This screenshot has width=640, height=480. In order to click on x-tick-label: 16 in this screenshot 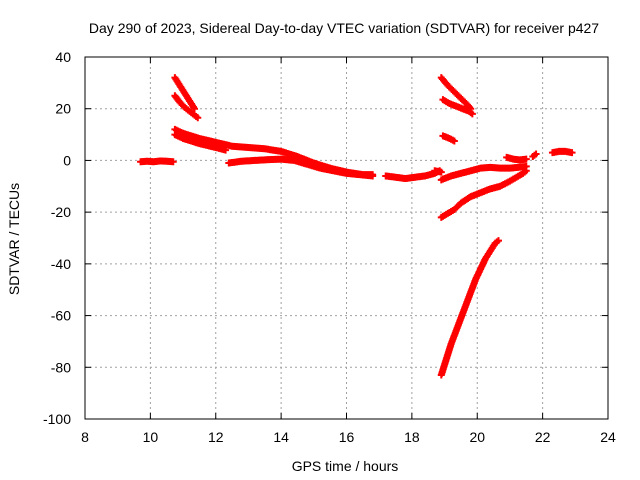, I will do `click(347, 437)`.